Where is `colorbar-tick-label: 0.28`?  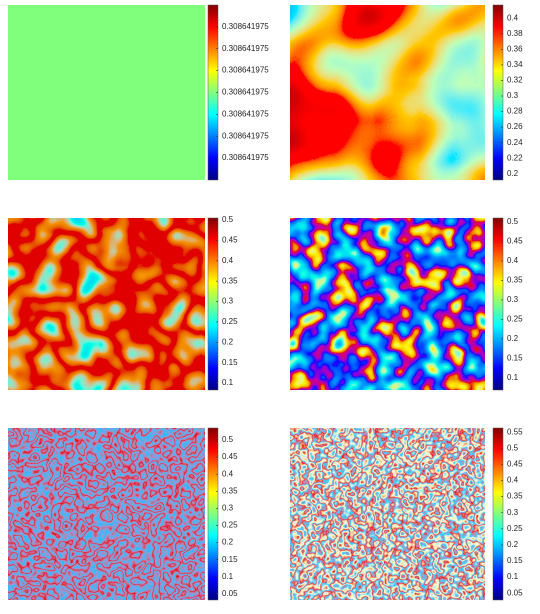
colorbar-tick-label: 0.28 is located at coordinates (515, 111).